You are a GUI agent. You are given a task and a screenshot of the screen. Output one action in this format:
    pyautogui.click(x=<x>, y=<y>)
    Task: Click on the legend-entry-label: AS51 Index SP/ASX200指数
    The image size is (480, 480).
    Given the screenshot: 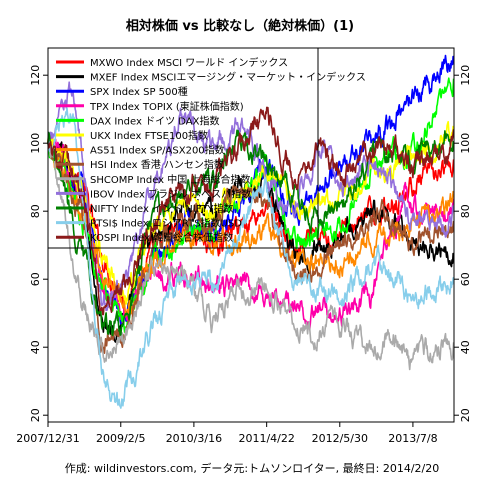 What is the action you would take?
    pyautogui.click(x=157, y=150)
    